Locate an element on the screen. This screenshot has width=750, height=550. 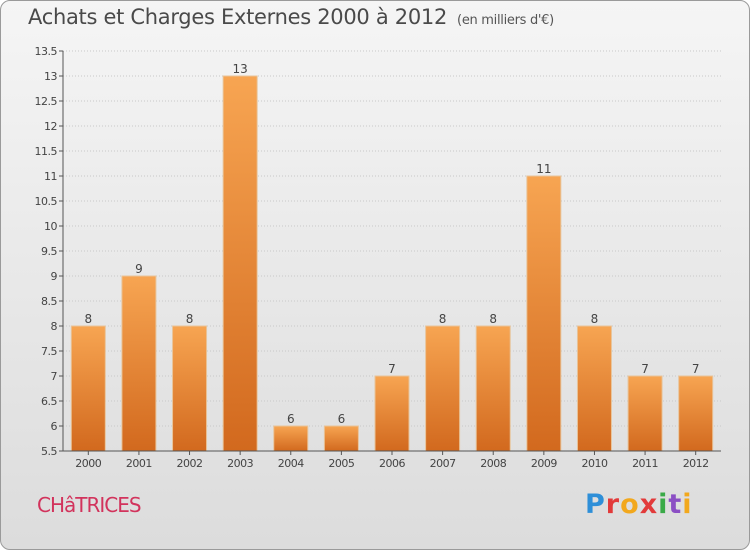
y-tick-label: 6 is located at coordinates (54, 426).